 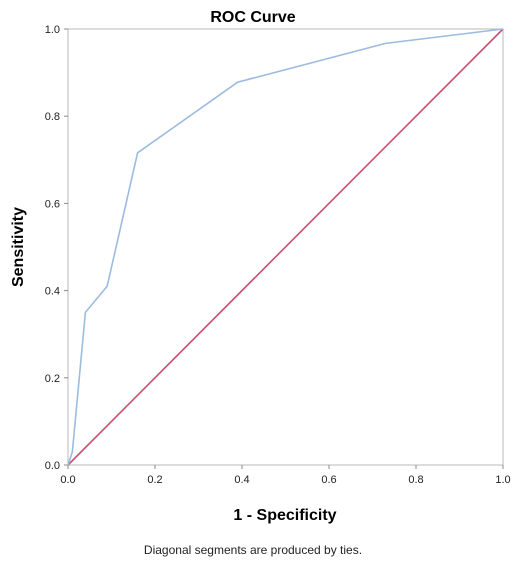 What do you see at coordinates (328, 480) in the screenshot?
I see `x-tick-label: 0.6` at bounding box center [328, 480].